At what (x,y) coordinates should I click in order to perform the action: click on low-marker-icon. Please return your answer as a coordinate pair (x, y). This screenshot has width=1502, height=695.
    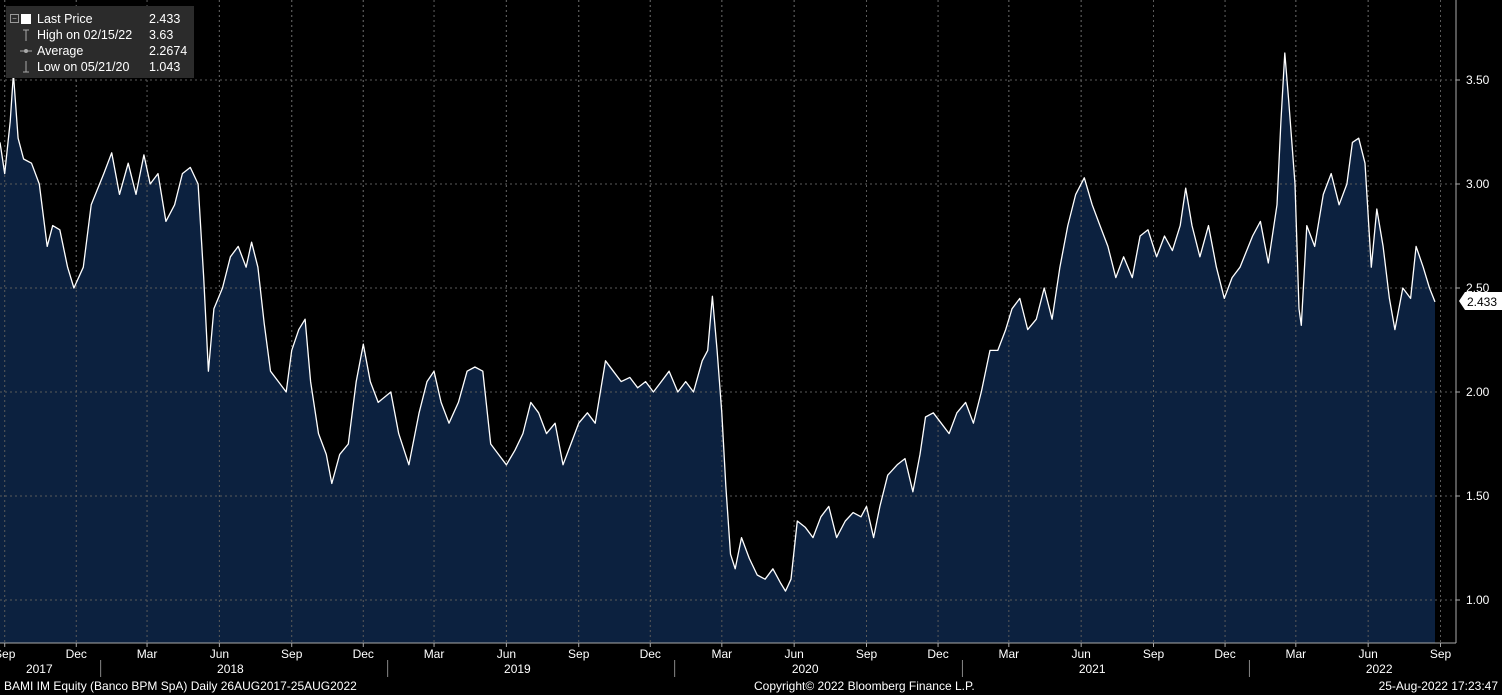
    Looking at the image, I should click on (26, 67).